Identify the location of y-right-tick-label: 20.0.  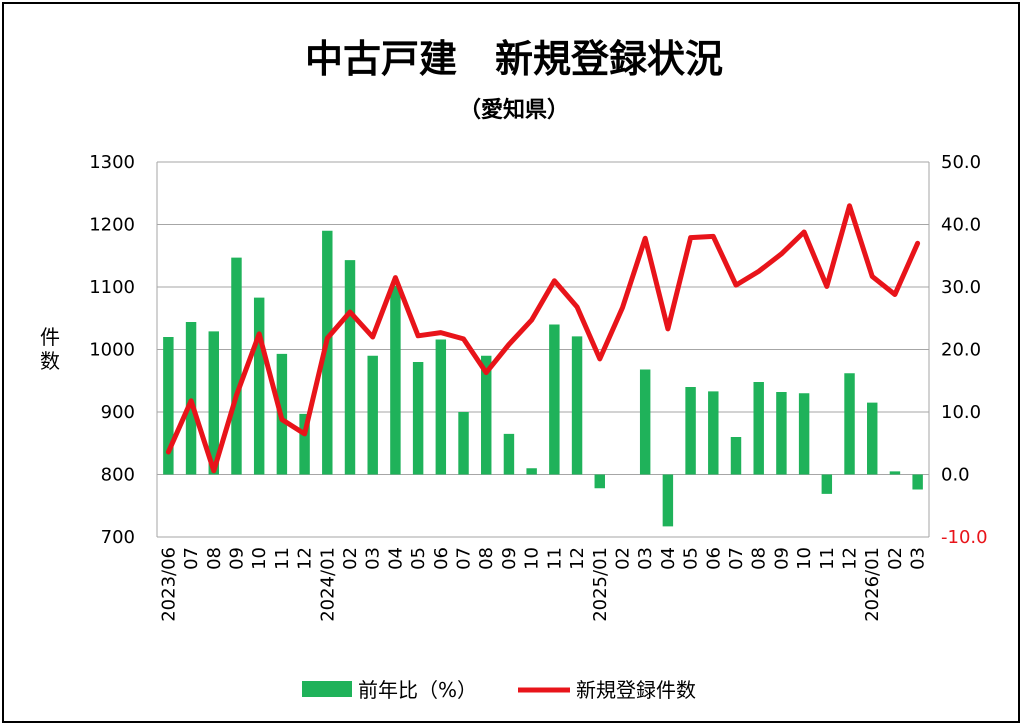
(961, 350).